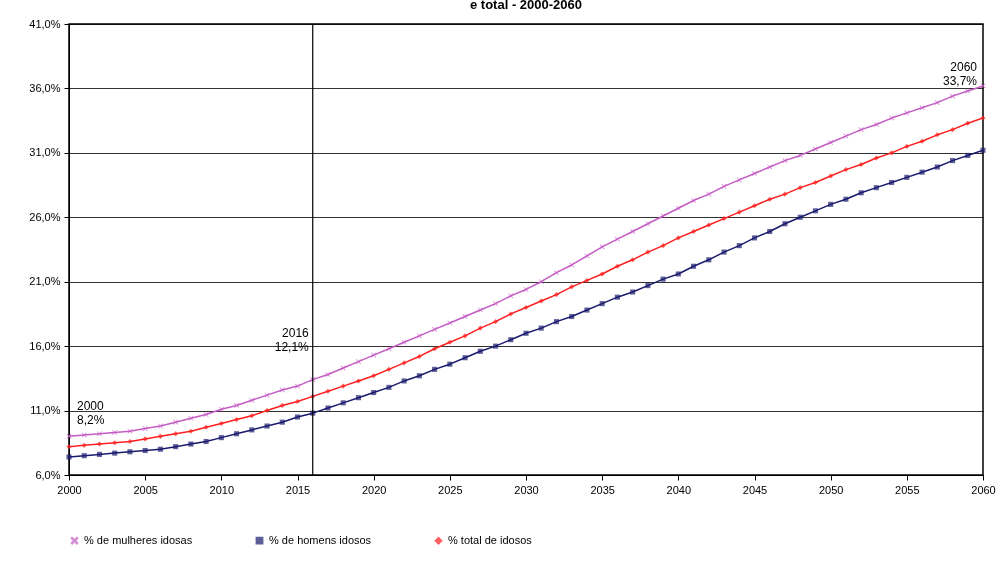 Image resolution: width=1001 pixels, height=563 pixels. What do you see at coordinates (45, 281) in the screenshot?
I see `y-tick-label: 21,0%` at bounding box center [45, 281].